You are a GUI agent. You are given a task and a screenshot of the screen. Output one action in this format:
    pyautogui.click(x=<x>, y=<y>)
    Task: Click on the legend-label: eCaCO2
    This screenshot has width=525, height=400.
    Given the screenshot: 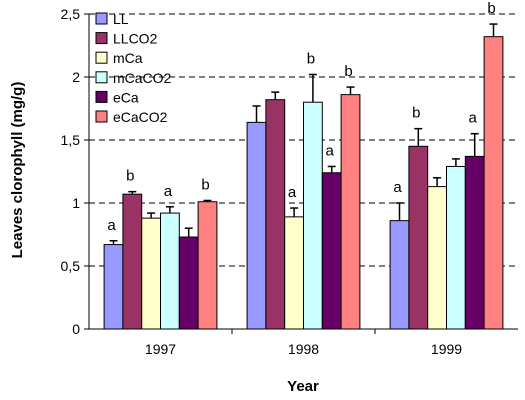 What is the action you would take?
    pyautogui.click(x=140, y=117)
    